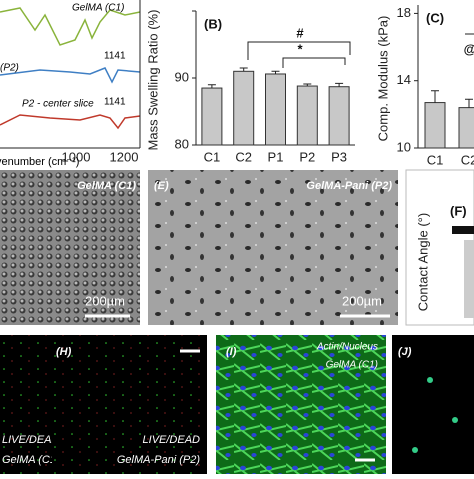  Describe the element at coordinates (70, 75) in the screenshot. I see `spectrum-p2` at that location.